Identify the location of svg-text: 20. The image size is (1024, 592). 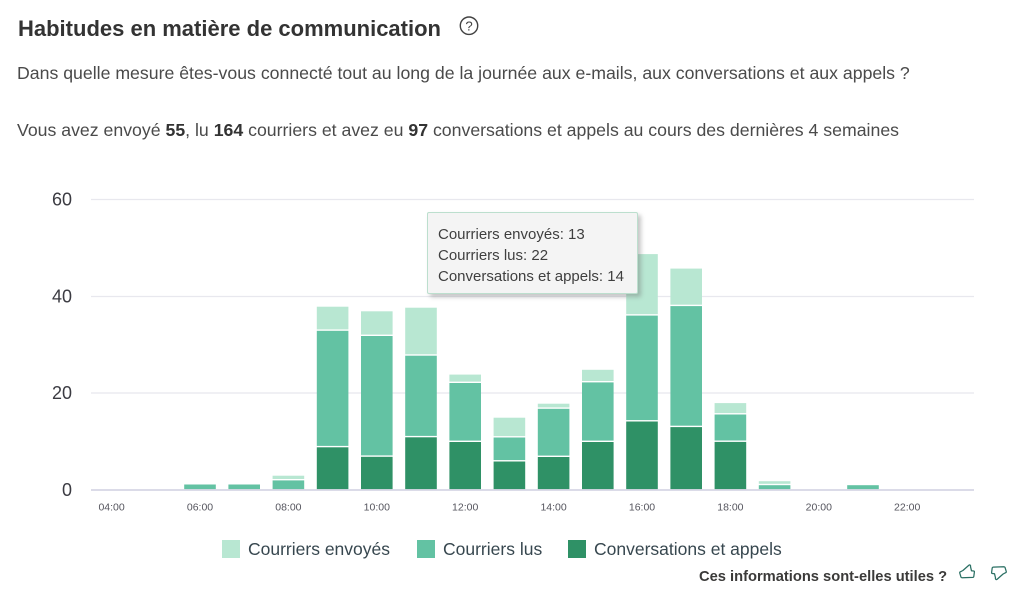
(62, 393).